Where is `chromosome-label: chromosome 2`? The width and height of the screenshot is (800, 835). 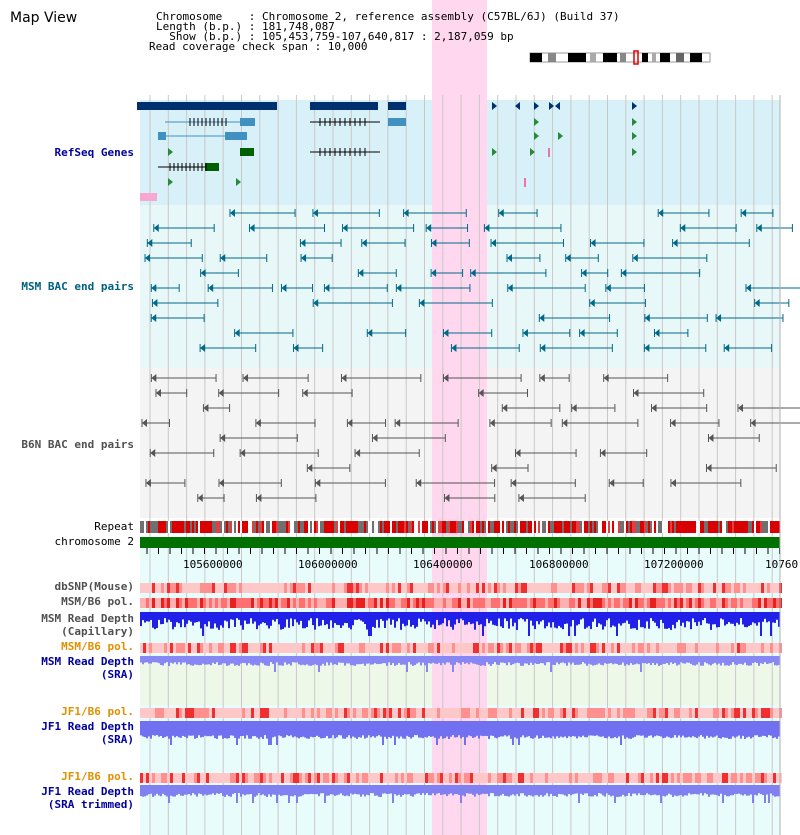 chromosome-label: chromosome 2 is located at coordinates (94, 541).